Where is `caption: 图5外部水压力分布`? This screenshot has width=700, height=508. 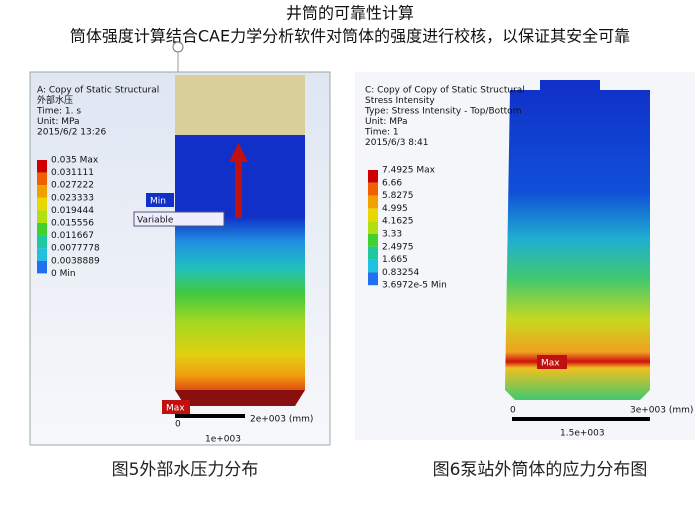
caption: 图5外部水压力分布 is located at coordinates (185, 470).